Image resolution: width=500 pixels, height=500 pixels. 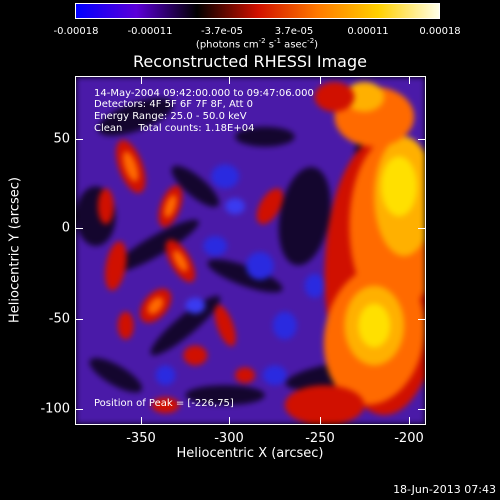 I want to click on y-axis-label: Heliocentric Y (arcsec), so click(x=15, y=250).